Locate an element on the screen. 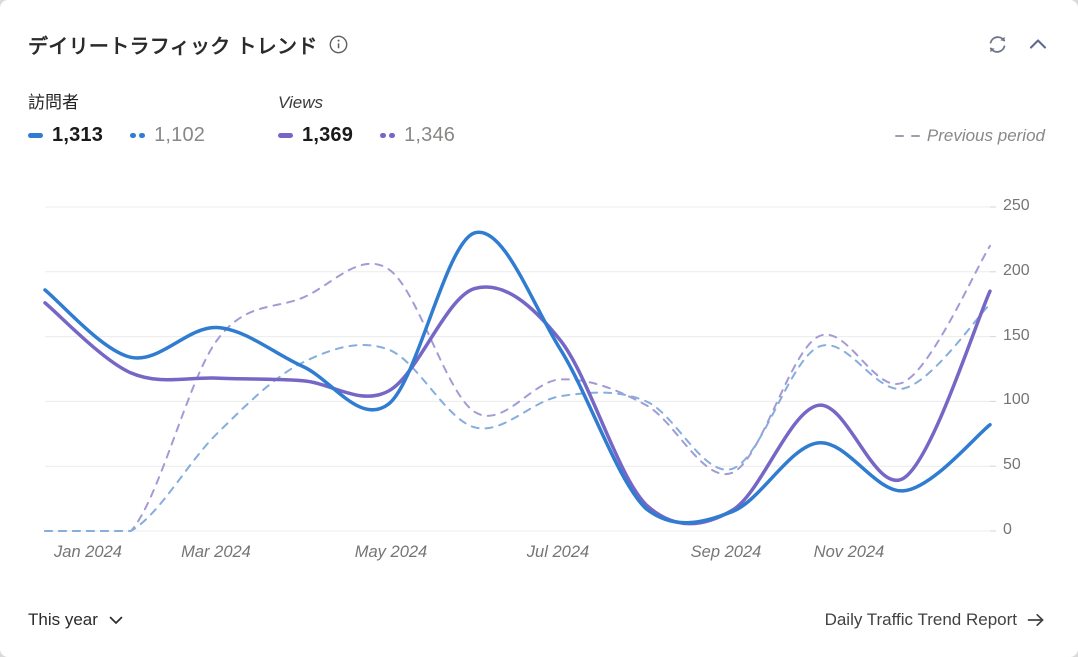 Image resolution: width=1078 pixels, height=657 pixels. card-title: デイリートラフィック トレンド is located at coordinates (173, 46).